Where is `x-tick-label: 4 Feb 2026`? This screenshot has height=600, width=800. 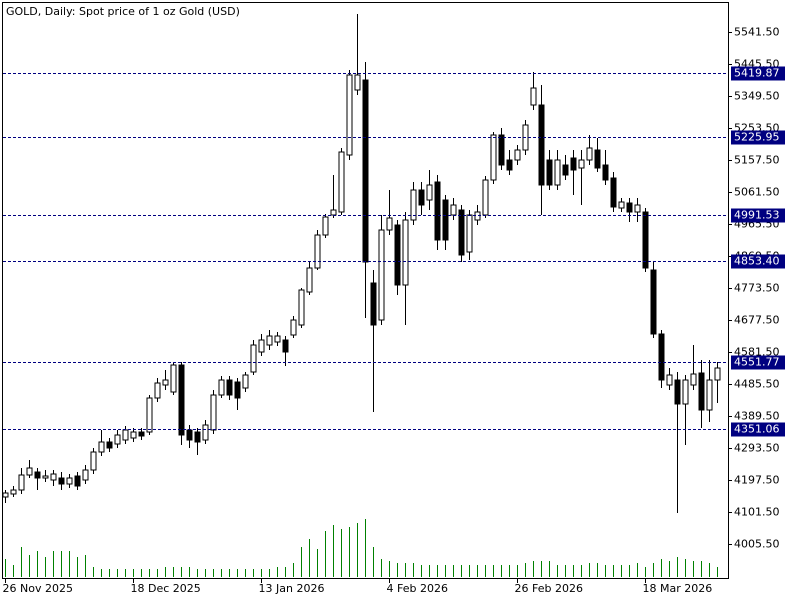
x-tick-label: 4 Feb 2026 is located at coordinates (417, 588).